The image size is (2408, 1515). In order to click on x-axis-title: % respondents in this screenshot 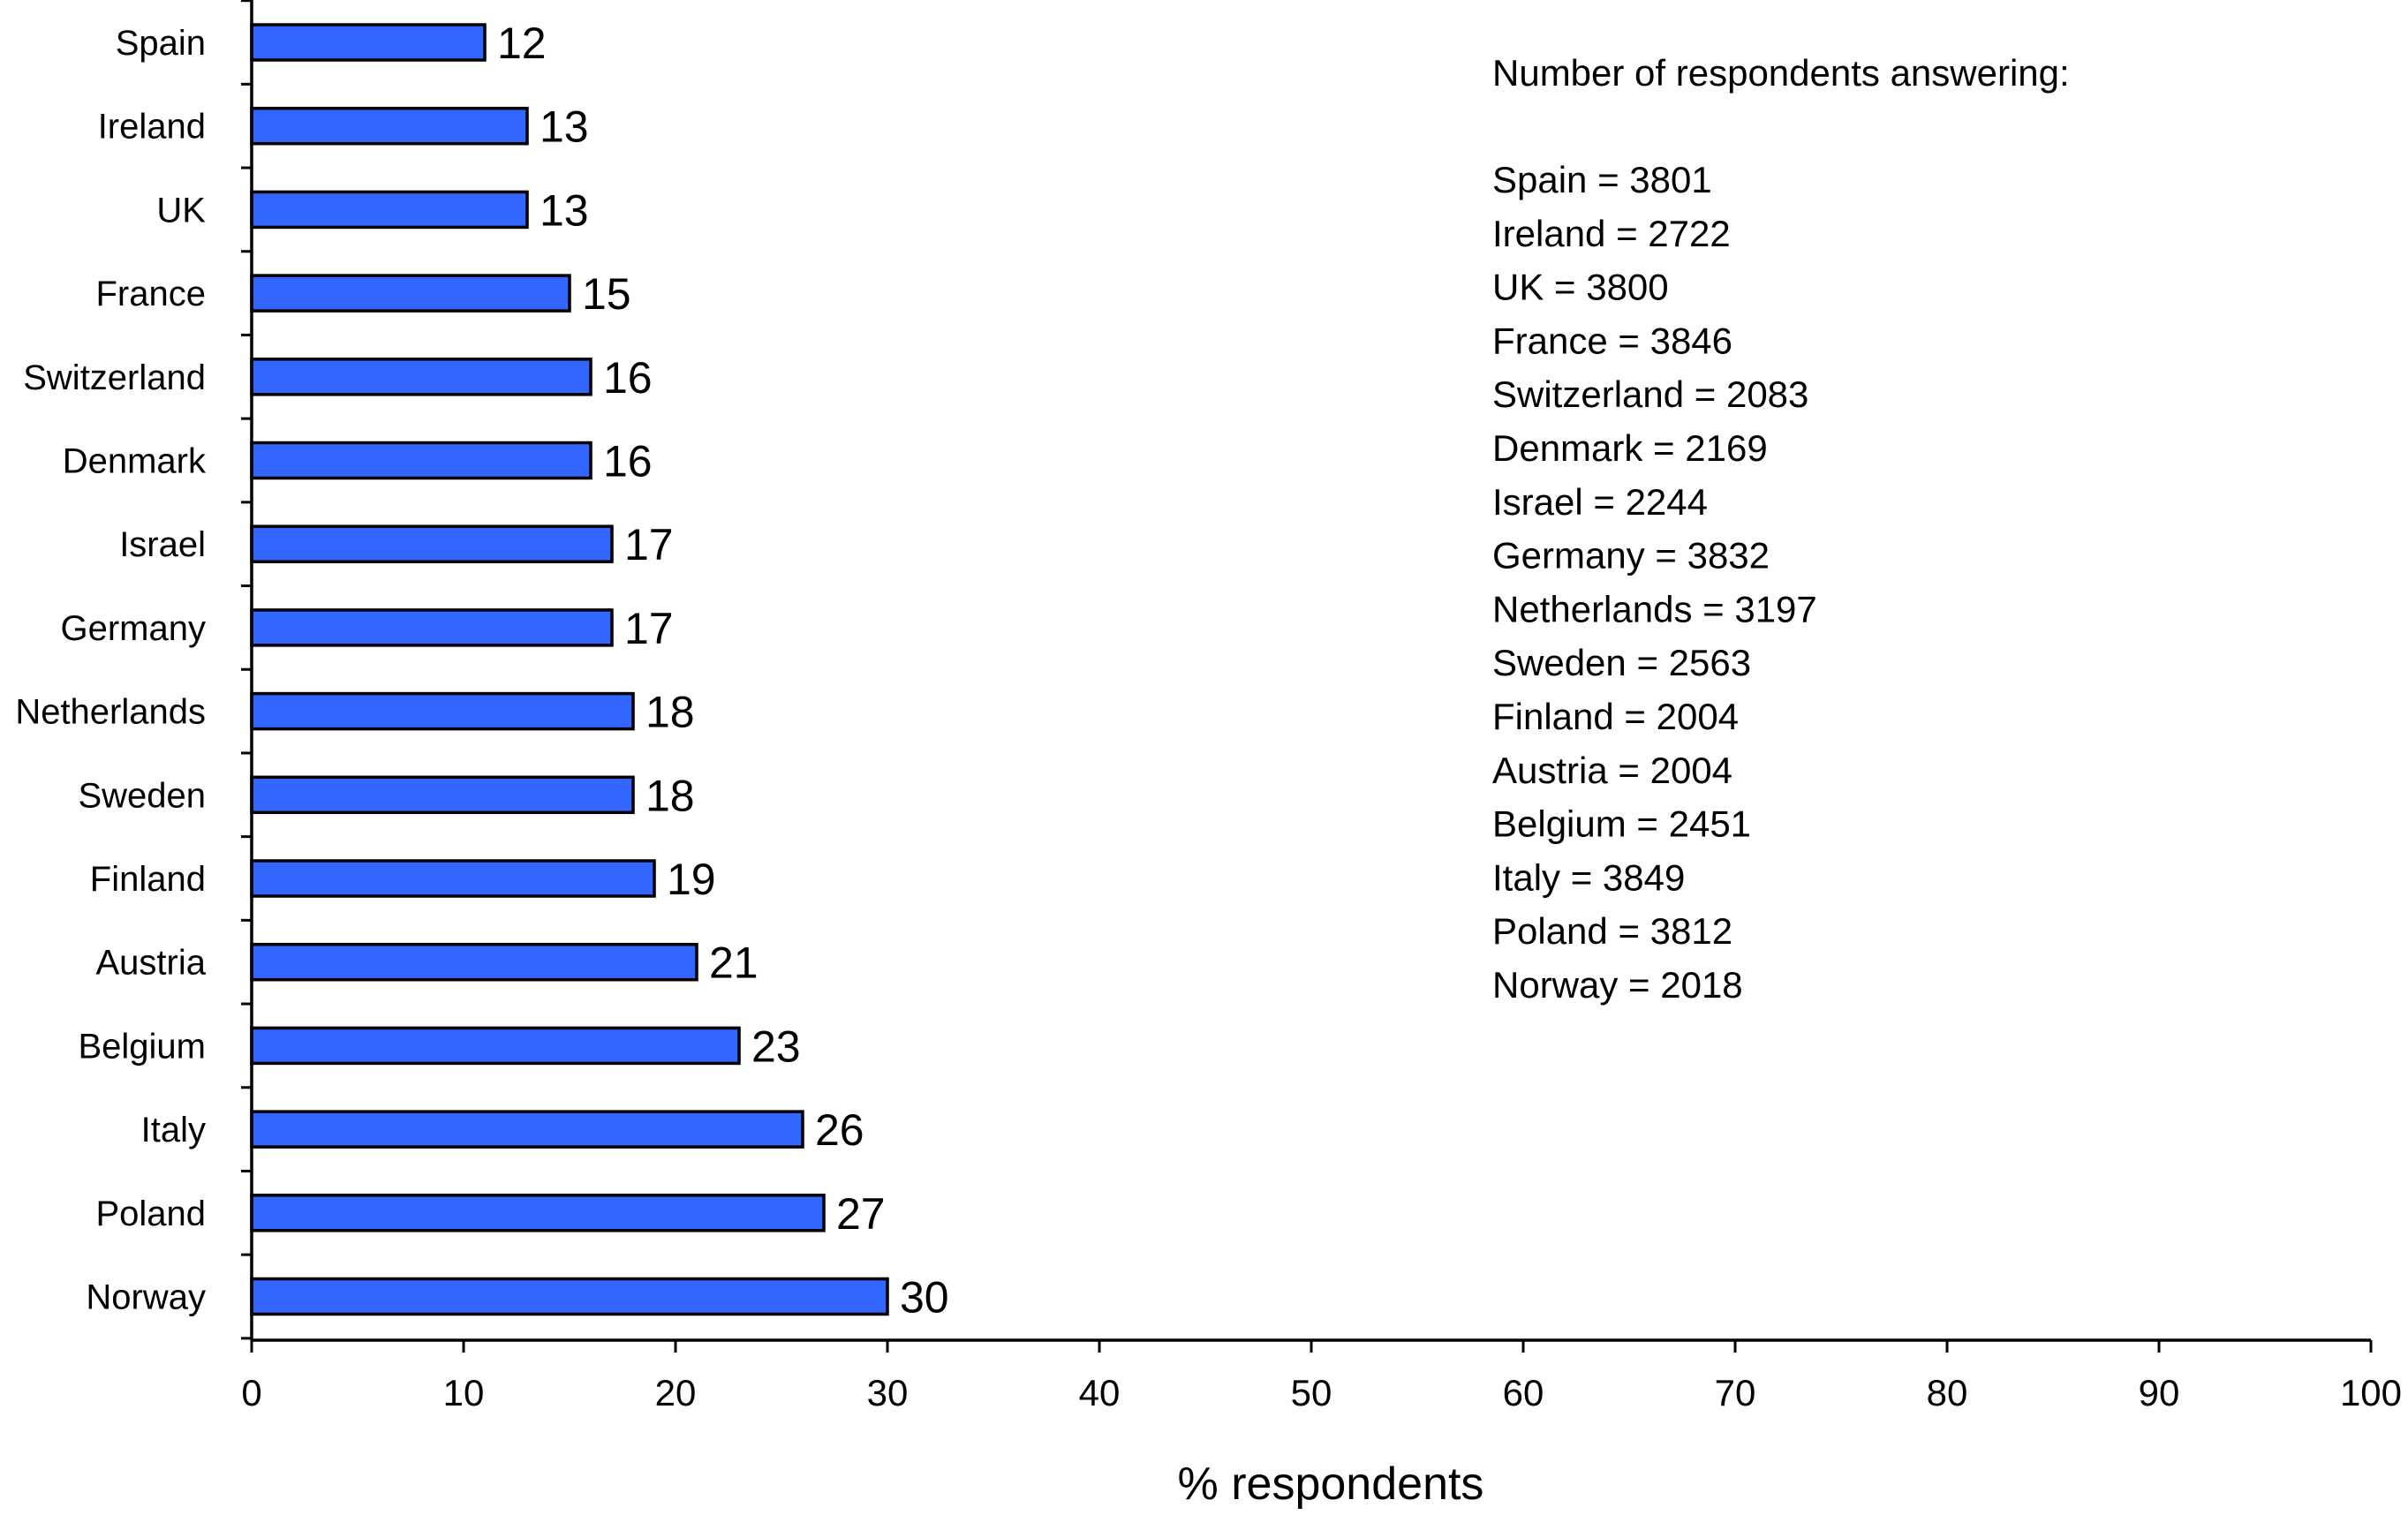, I will do `click(1331, 1484)`.